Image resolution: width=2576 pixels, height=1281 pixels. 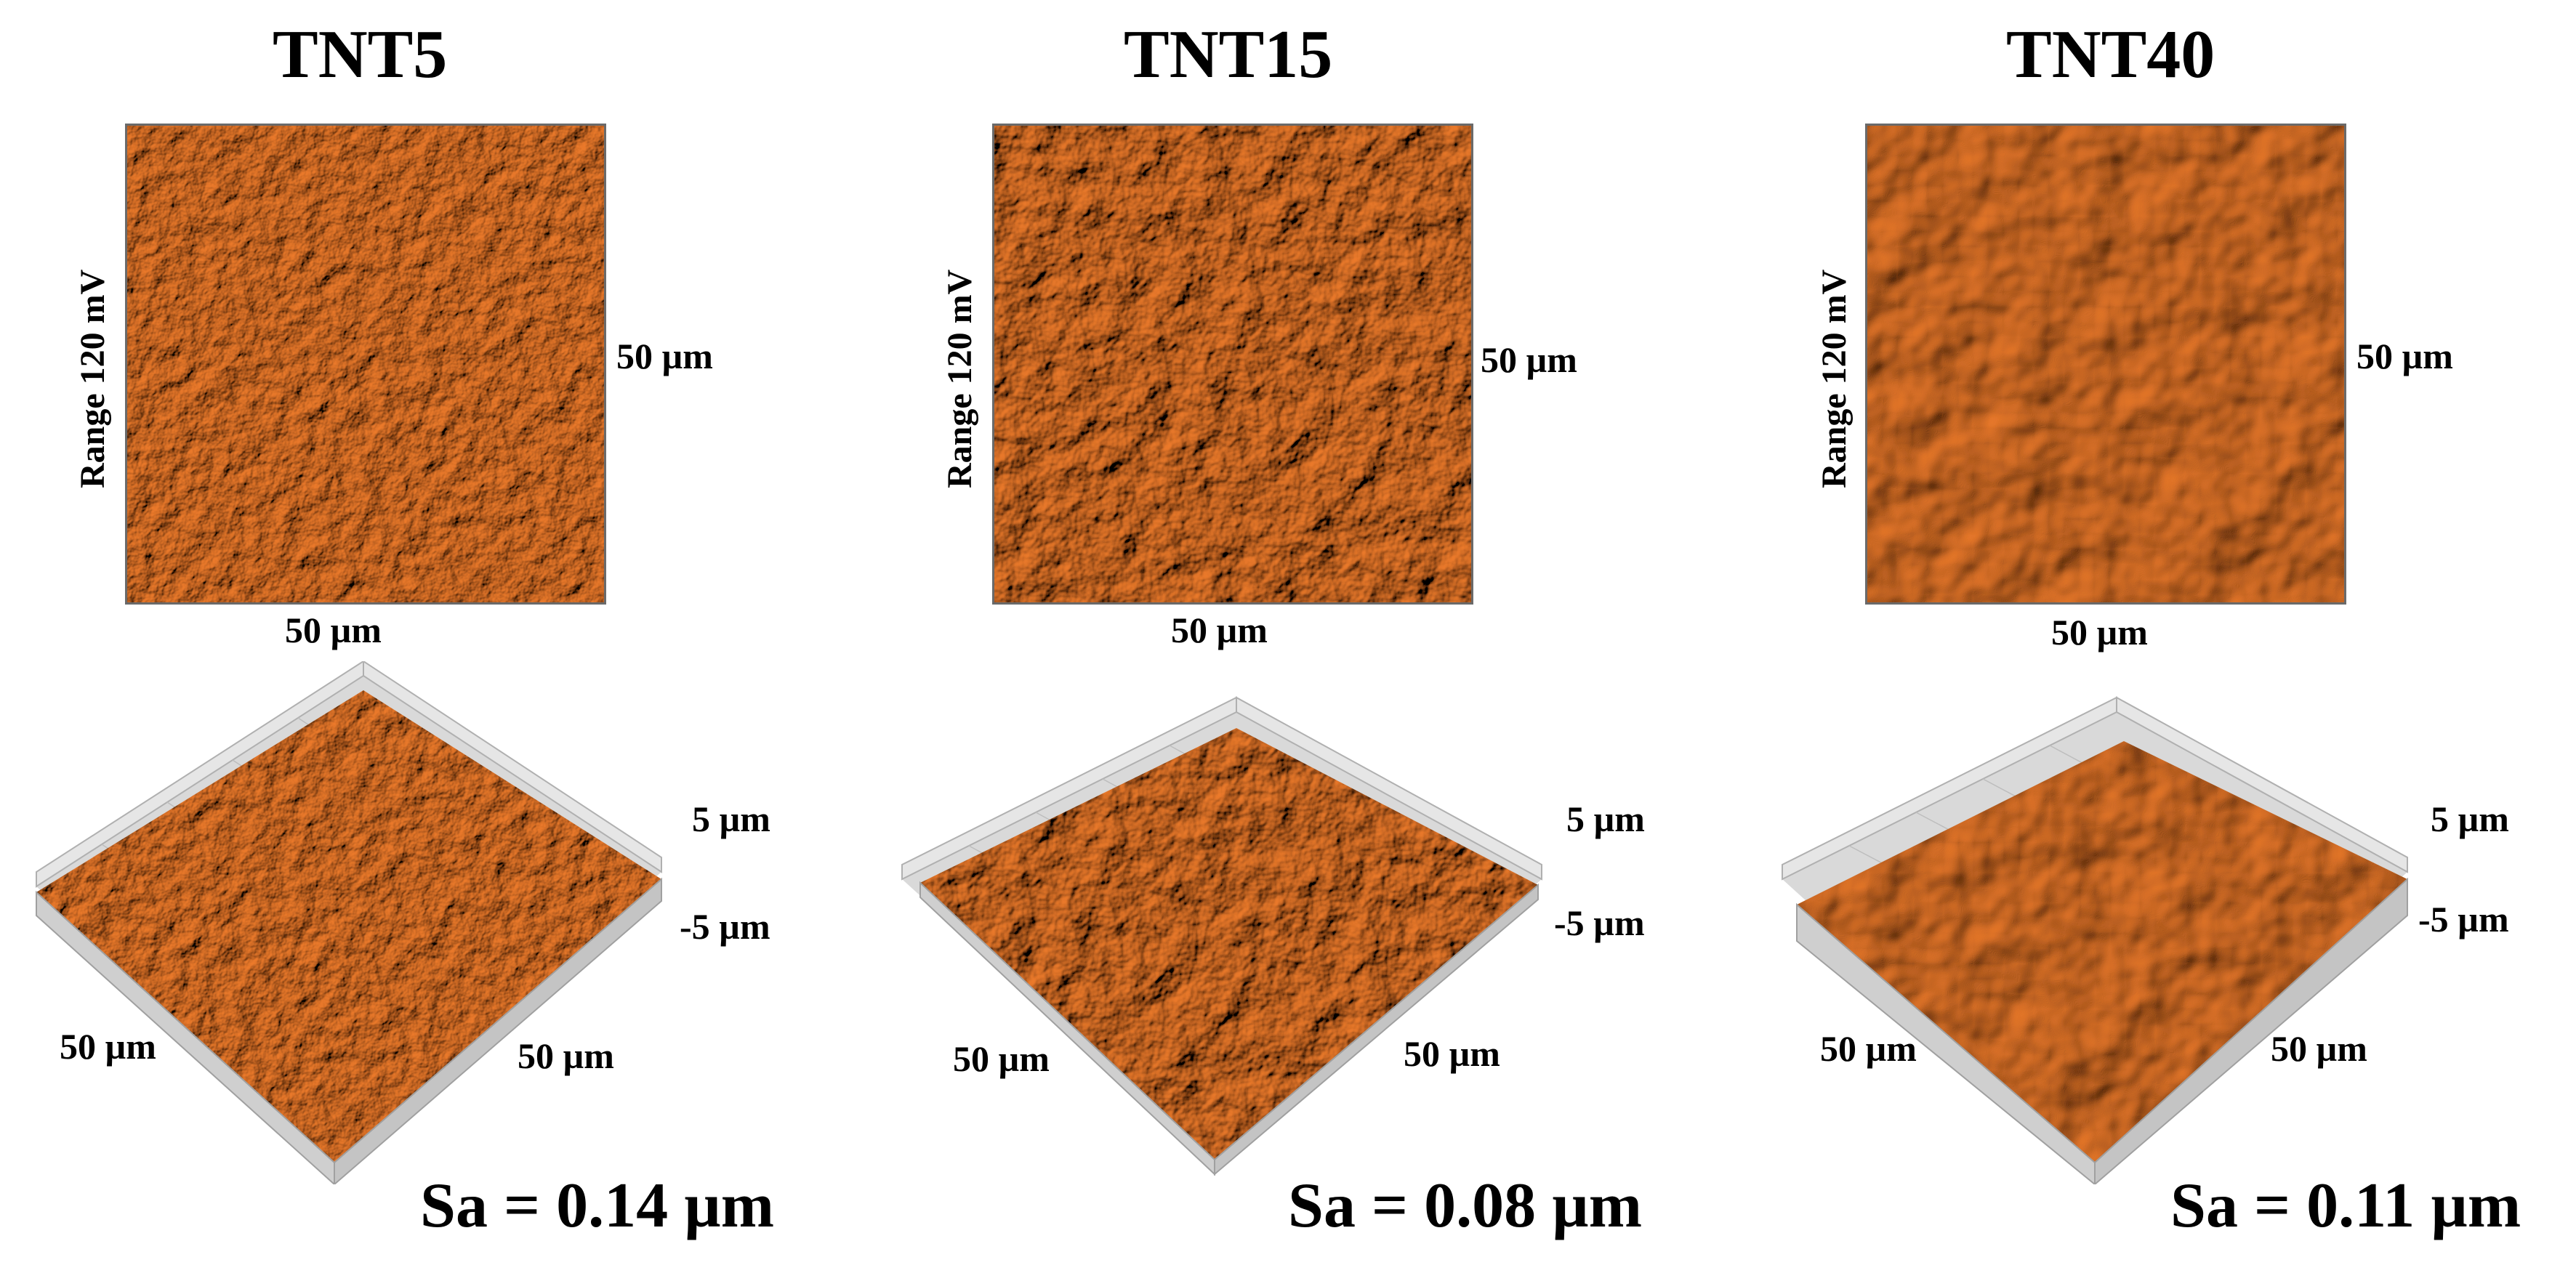 I want to click on sa-value: Sa = 0.14 µm, so click(x=597, y=1206).